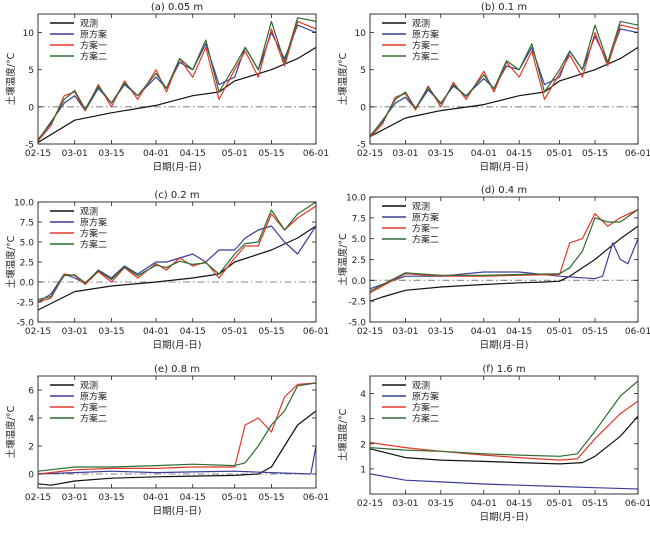 Image resolution: width=650 pixels, height=533 pixels. I want to click on y-tick-label: 10.0, so click(356, 199).